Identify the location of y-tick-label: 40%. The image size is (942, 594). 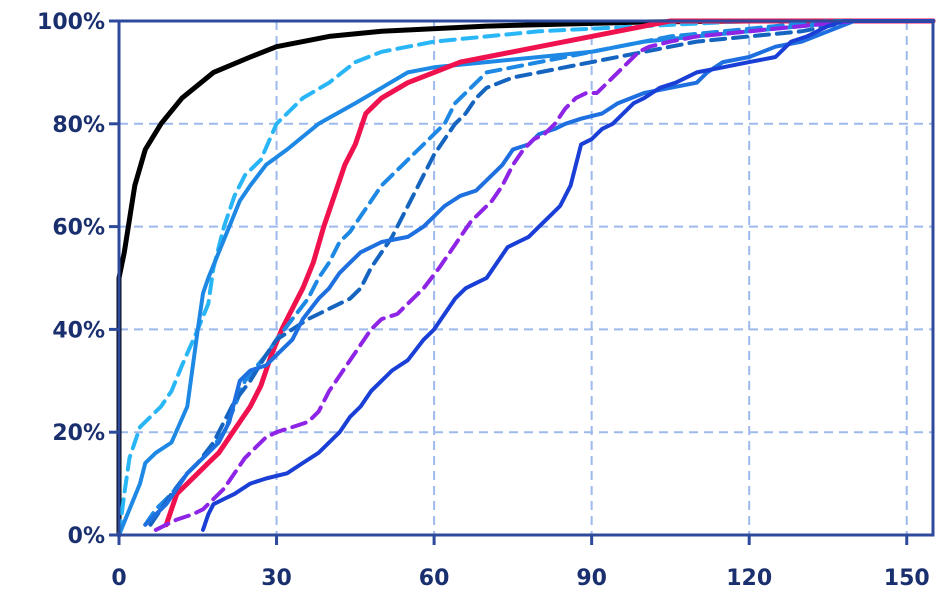
(78, 330).